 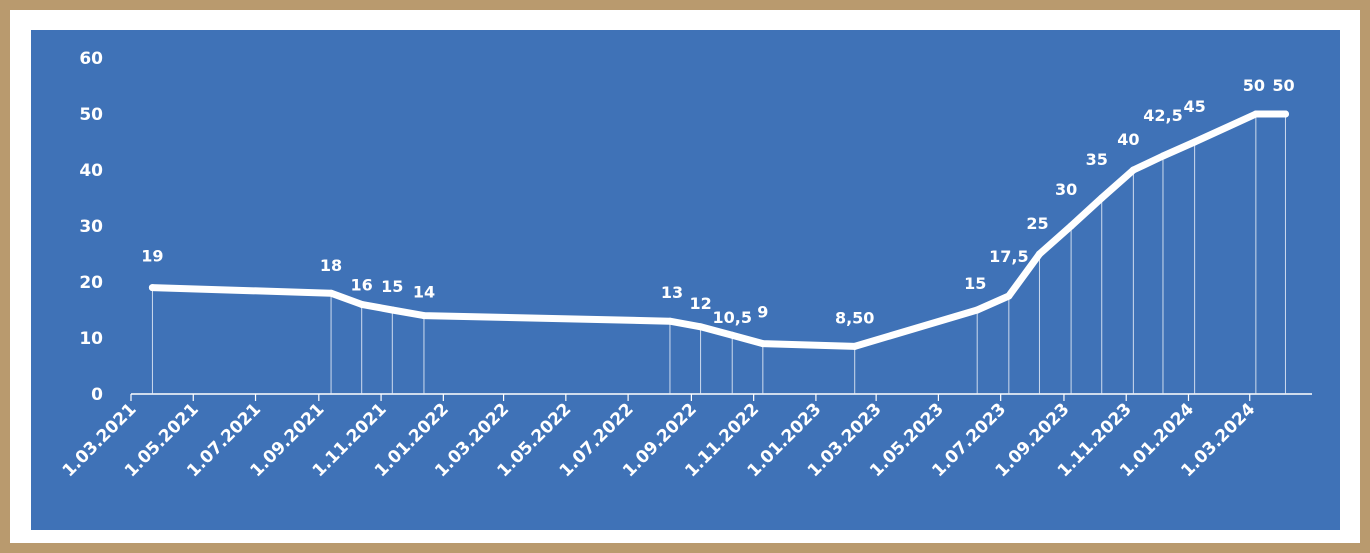 I want to click on data-label: 25, so click(x=1037, y=223).